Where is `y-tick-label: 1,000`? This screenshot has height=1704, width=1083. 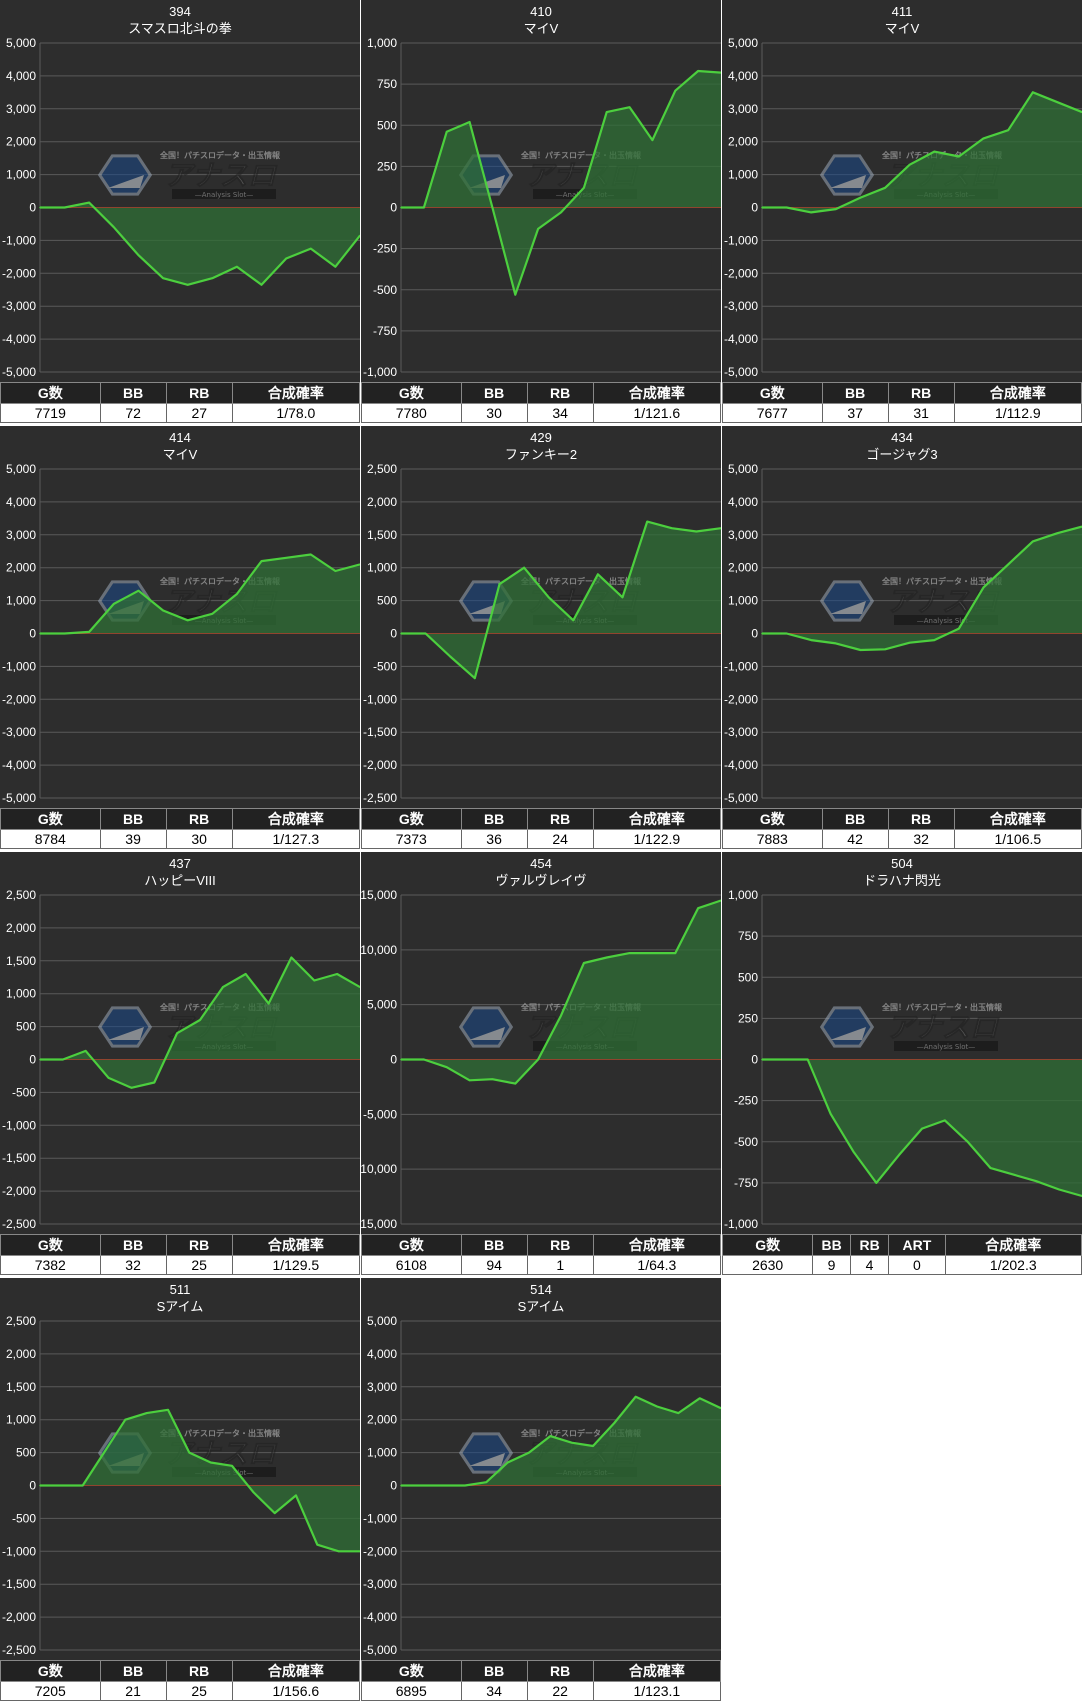
y-tick-label: 1,000 is located at coordinates (382, 1453).